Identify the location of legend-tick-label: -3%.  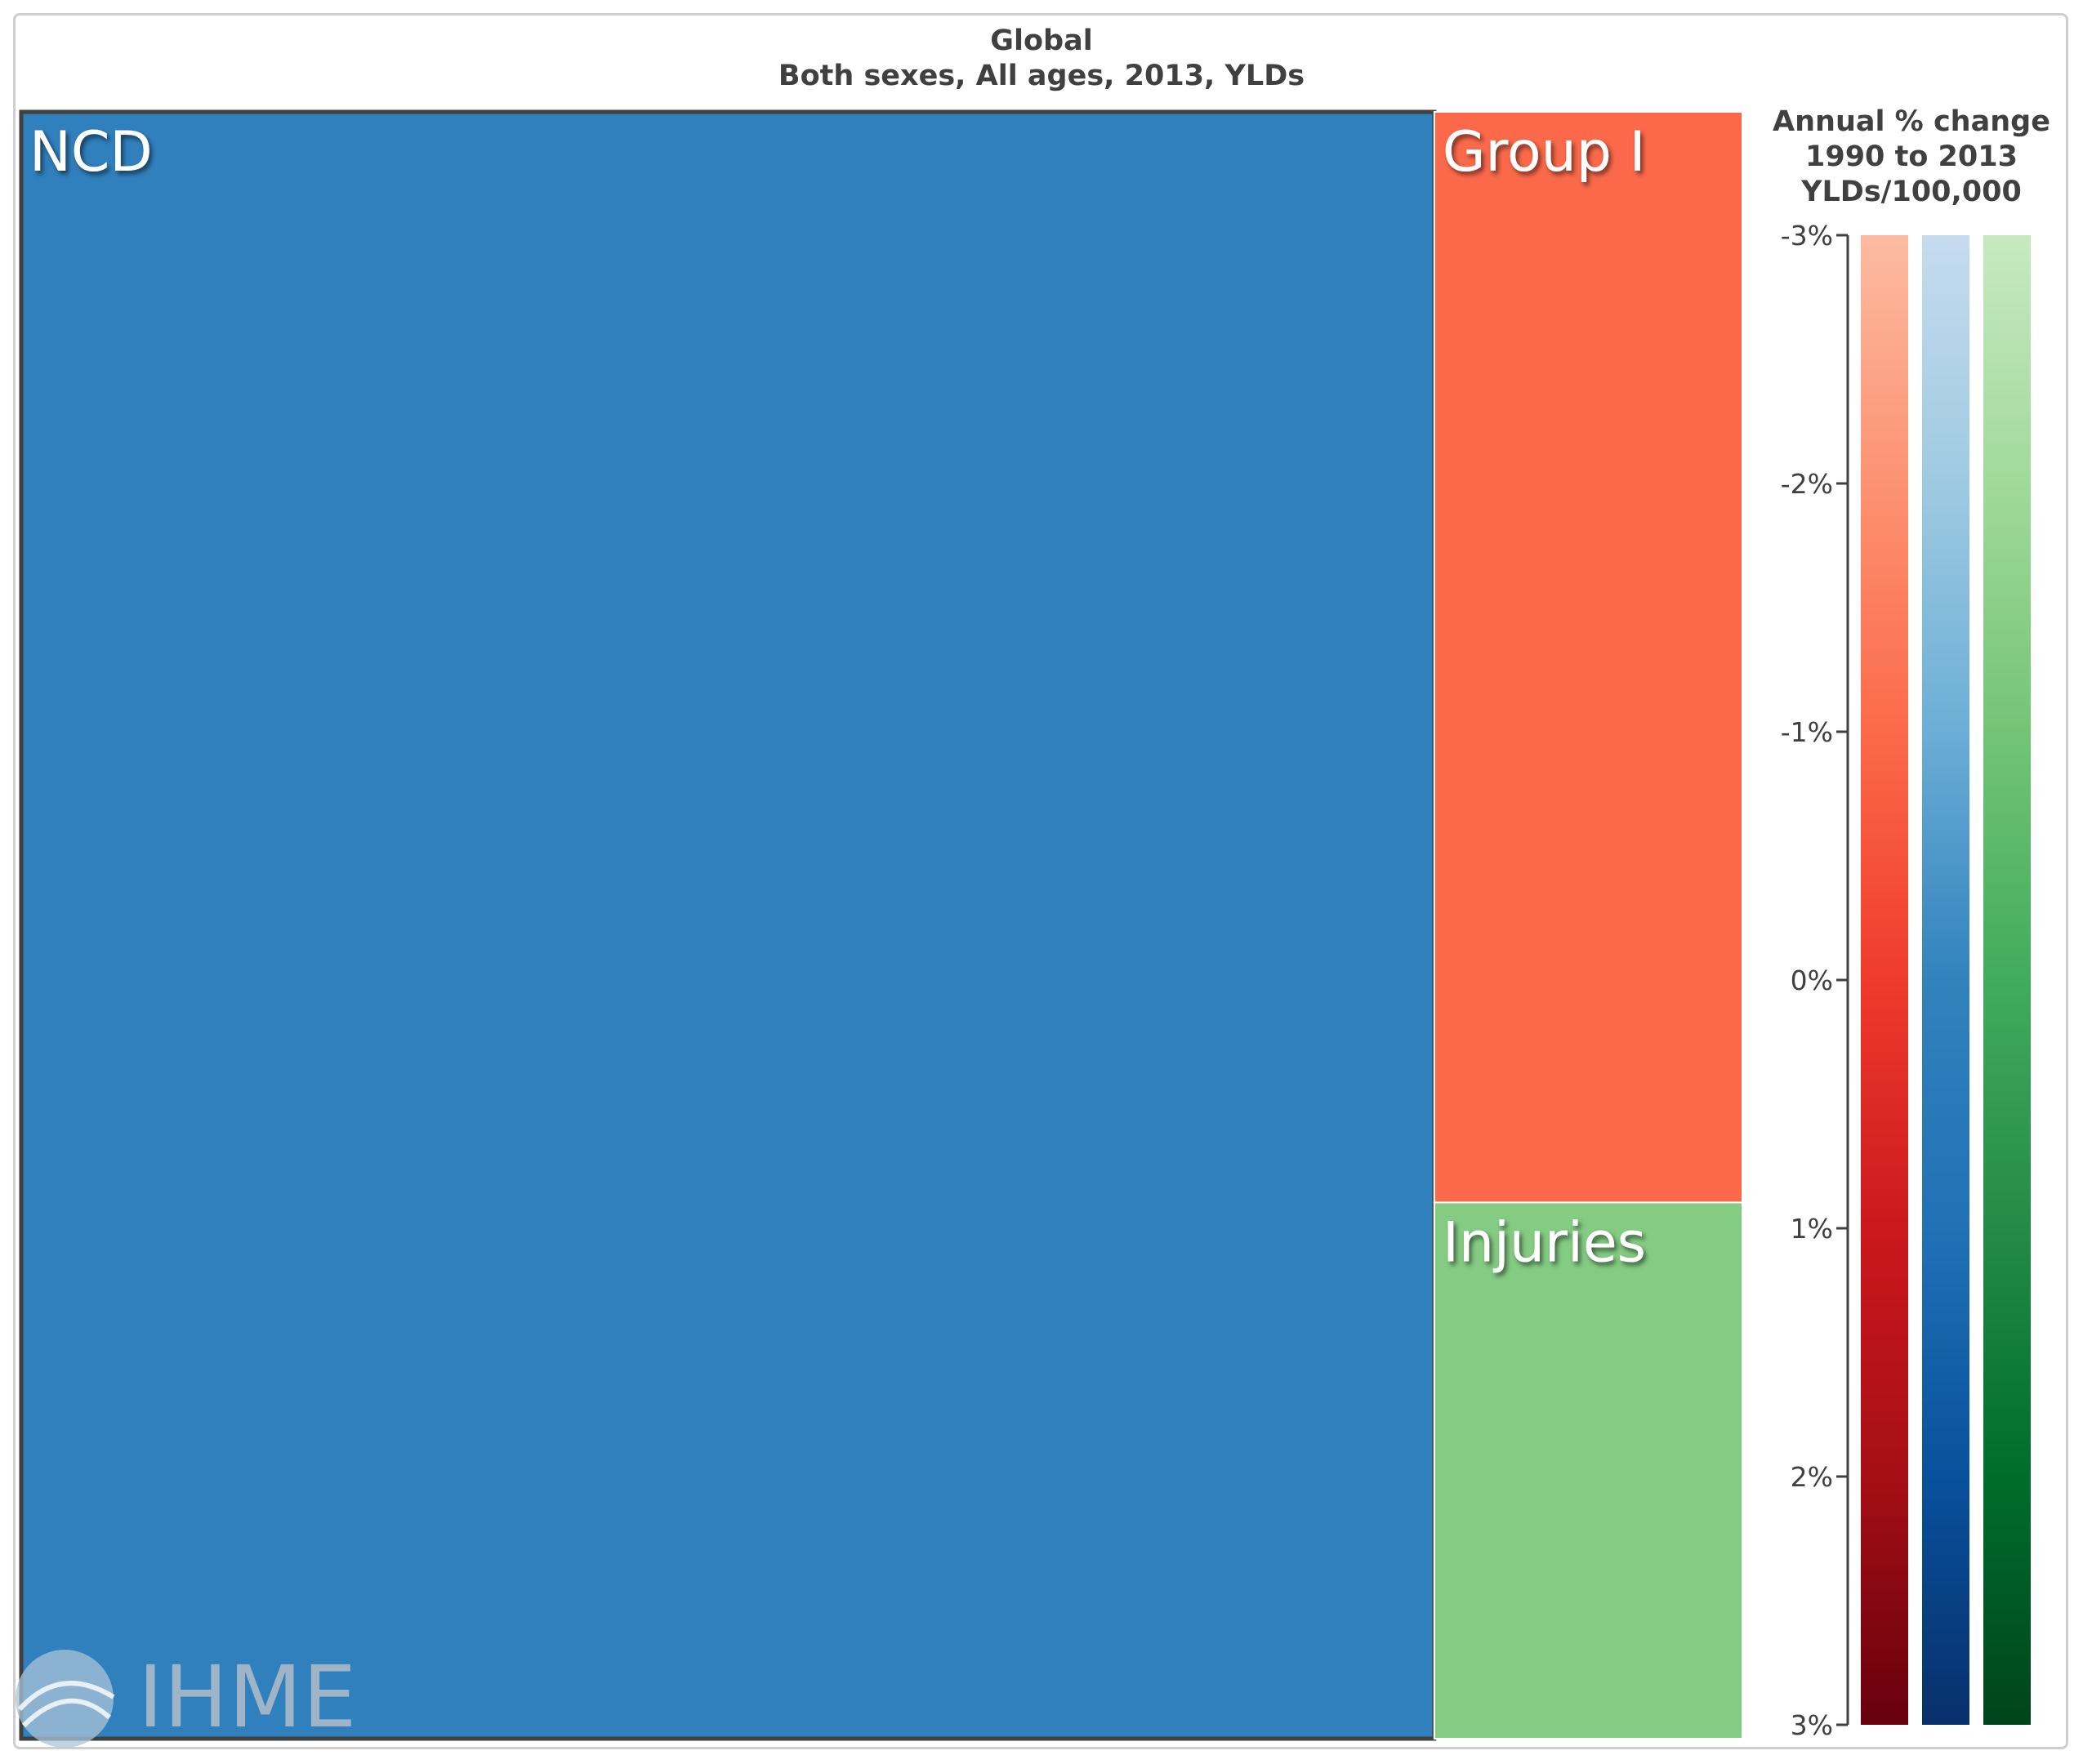
(1807, 236).